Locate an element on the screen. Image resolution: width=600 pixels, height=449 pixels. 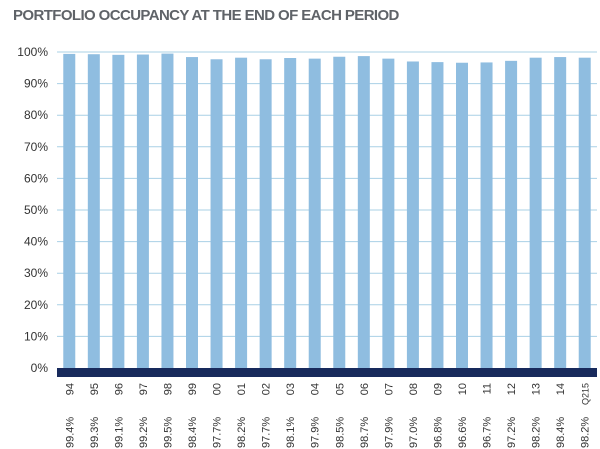
value-label: 97.0% is located at coordinates (414, 432).